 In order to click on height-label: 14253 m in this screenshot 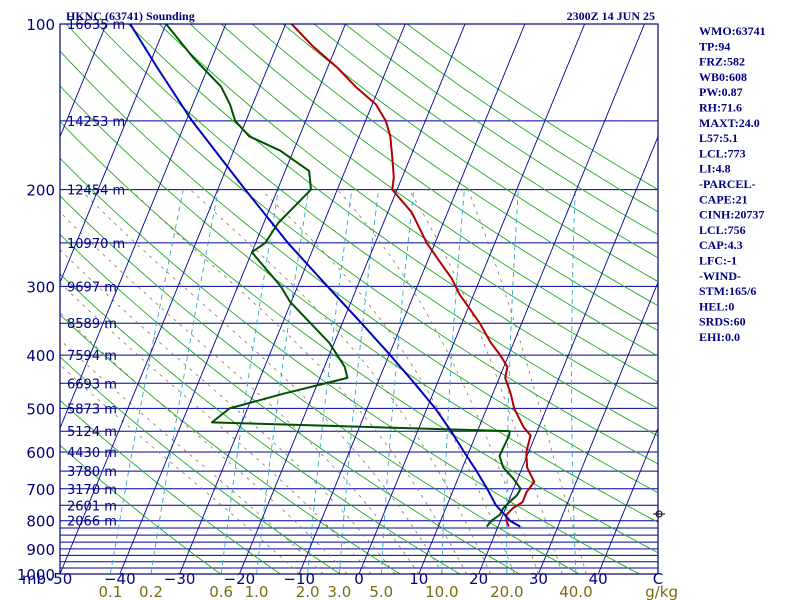, I will do `click(96, 122)`.